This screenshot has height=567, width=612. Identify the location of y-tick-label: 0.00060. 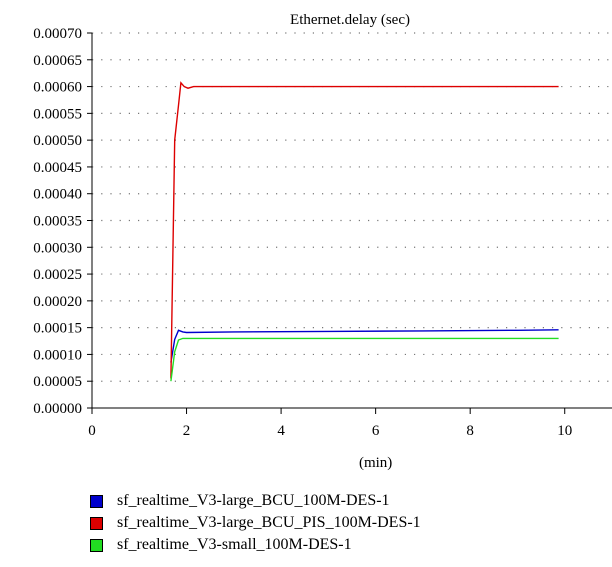
(57, 88).